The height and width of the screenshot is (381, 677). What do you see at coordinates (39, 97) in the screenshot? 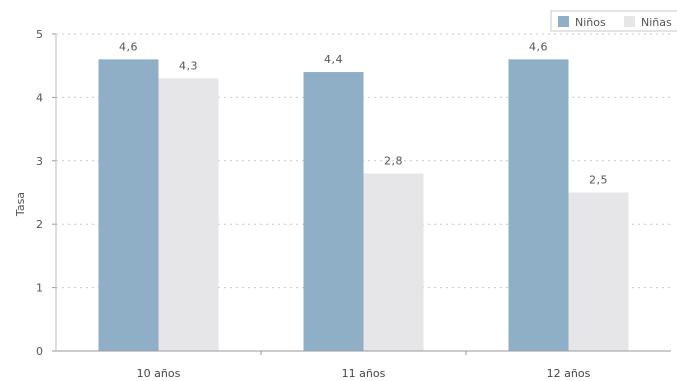
I see `y-tick-label: 4` at bounding box center [39, 97].